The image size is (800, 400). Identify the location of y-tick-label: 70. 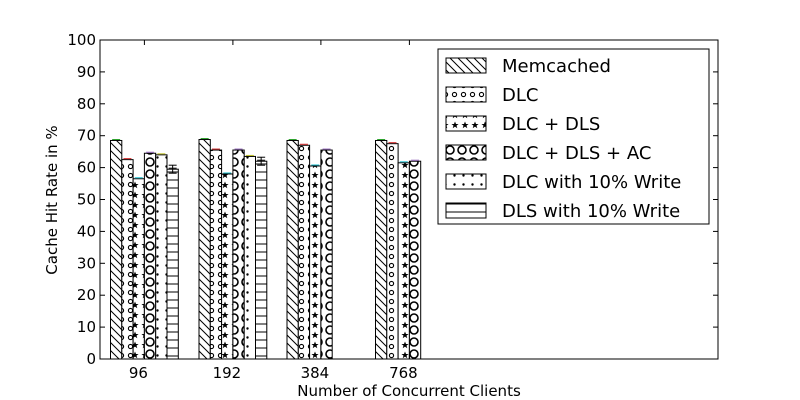
(86, 136).